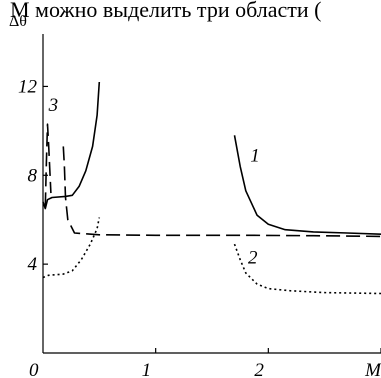  Describe the element at coordinates (147, 369) in the screenshot. I see `x-tick-label-1: 1` at that location.